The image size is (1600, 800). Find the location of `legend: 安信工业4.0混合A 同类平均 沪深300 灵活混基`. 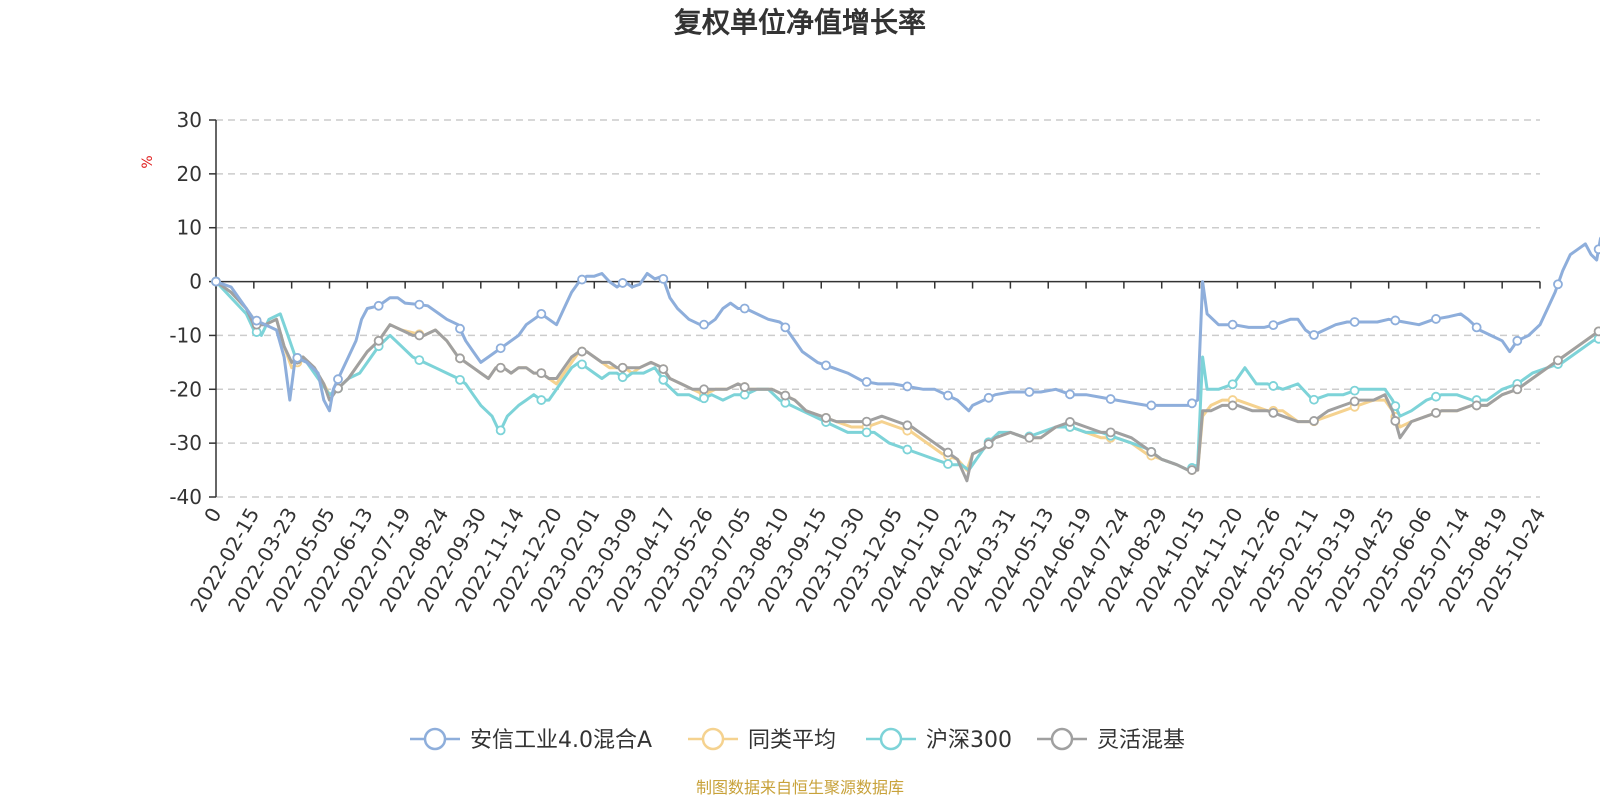

legend: 安信工业4.0混合A 同类平均 沪深300 灵活混基 is located at coordinates (797, 740).